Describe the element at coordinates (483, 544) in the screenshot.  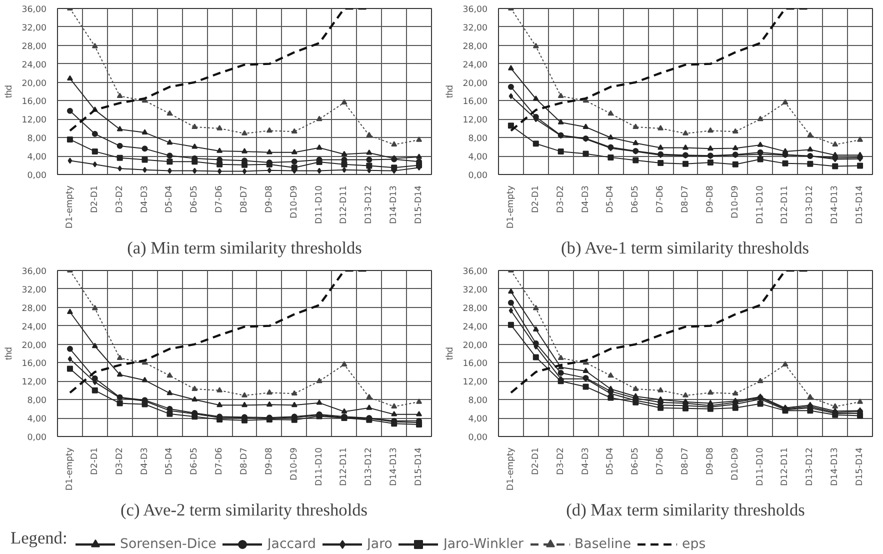
I see `legend-label: Jaro-Winkler` at that location.